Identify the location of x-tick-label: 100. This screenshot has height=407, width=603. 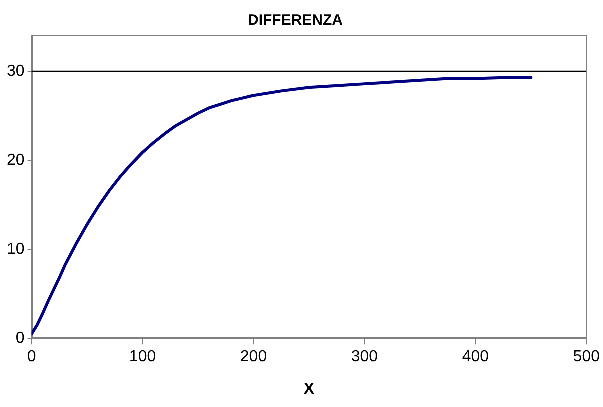
(142, 357).